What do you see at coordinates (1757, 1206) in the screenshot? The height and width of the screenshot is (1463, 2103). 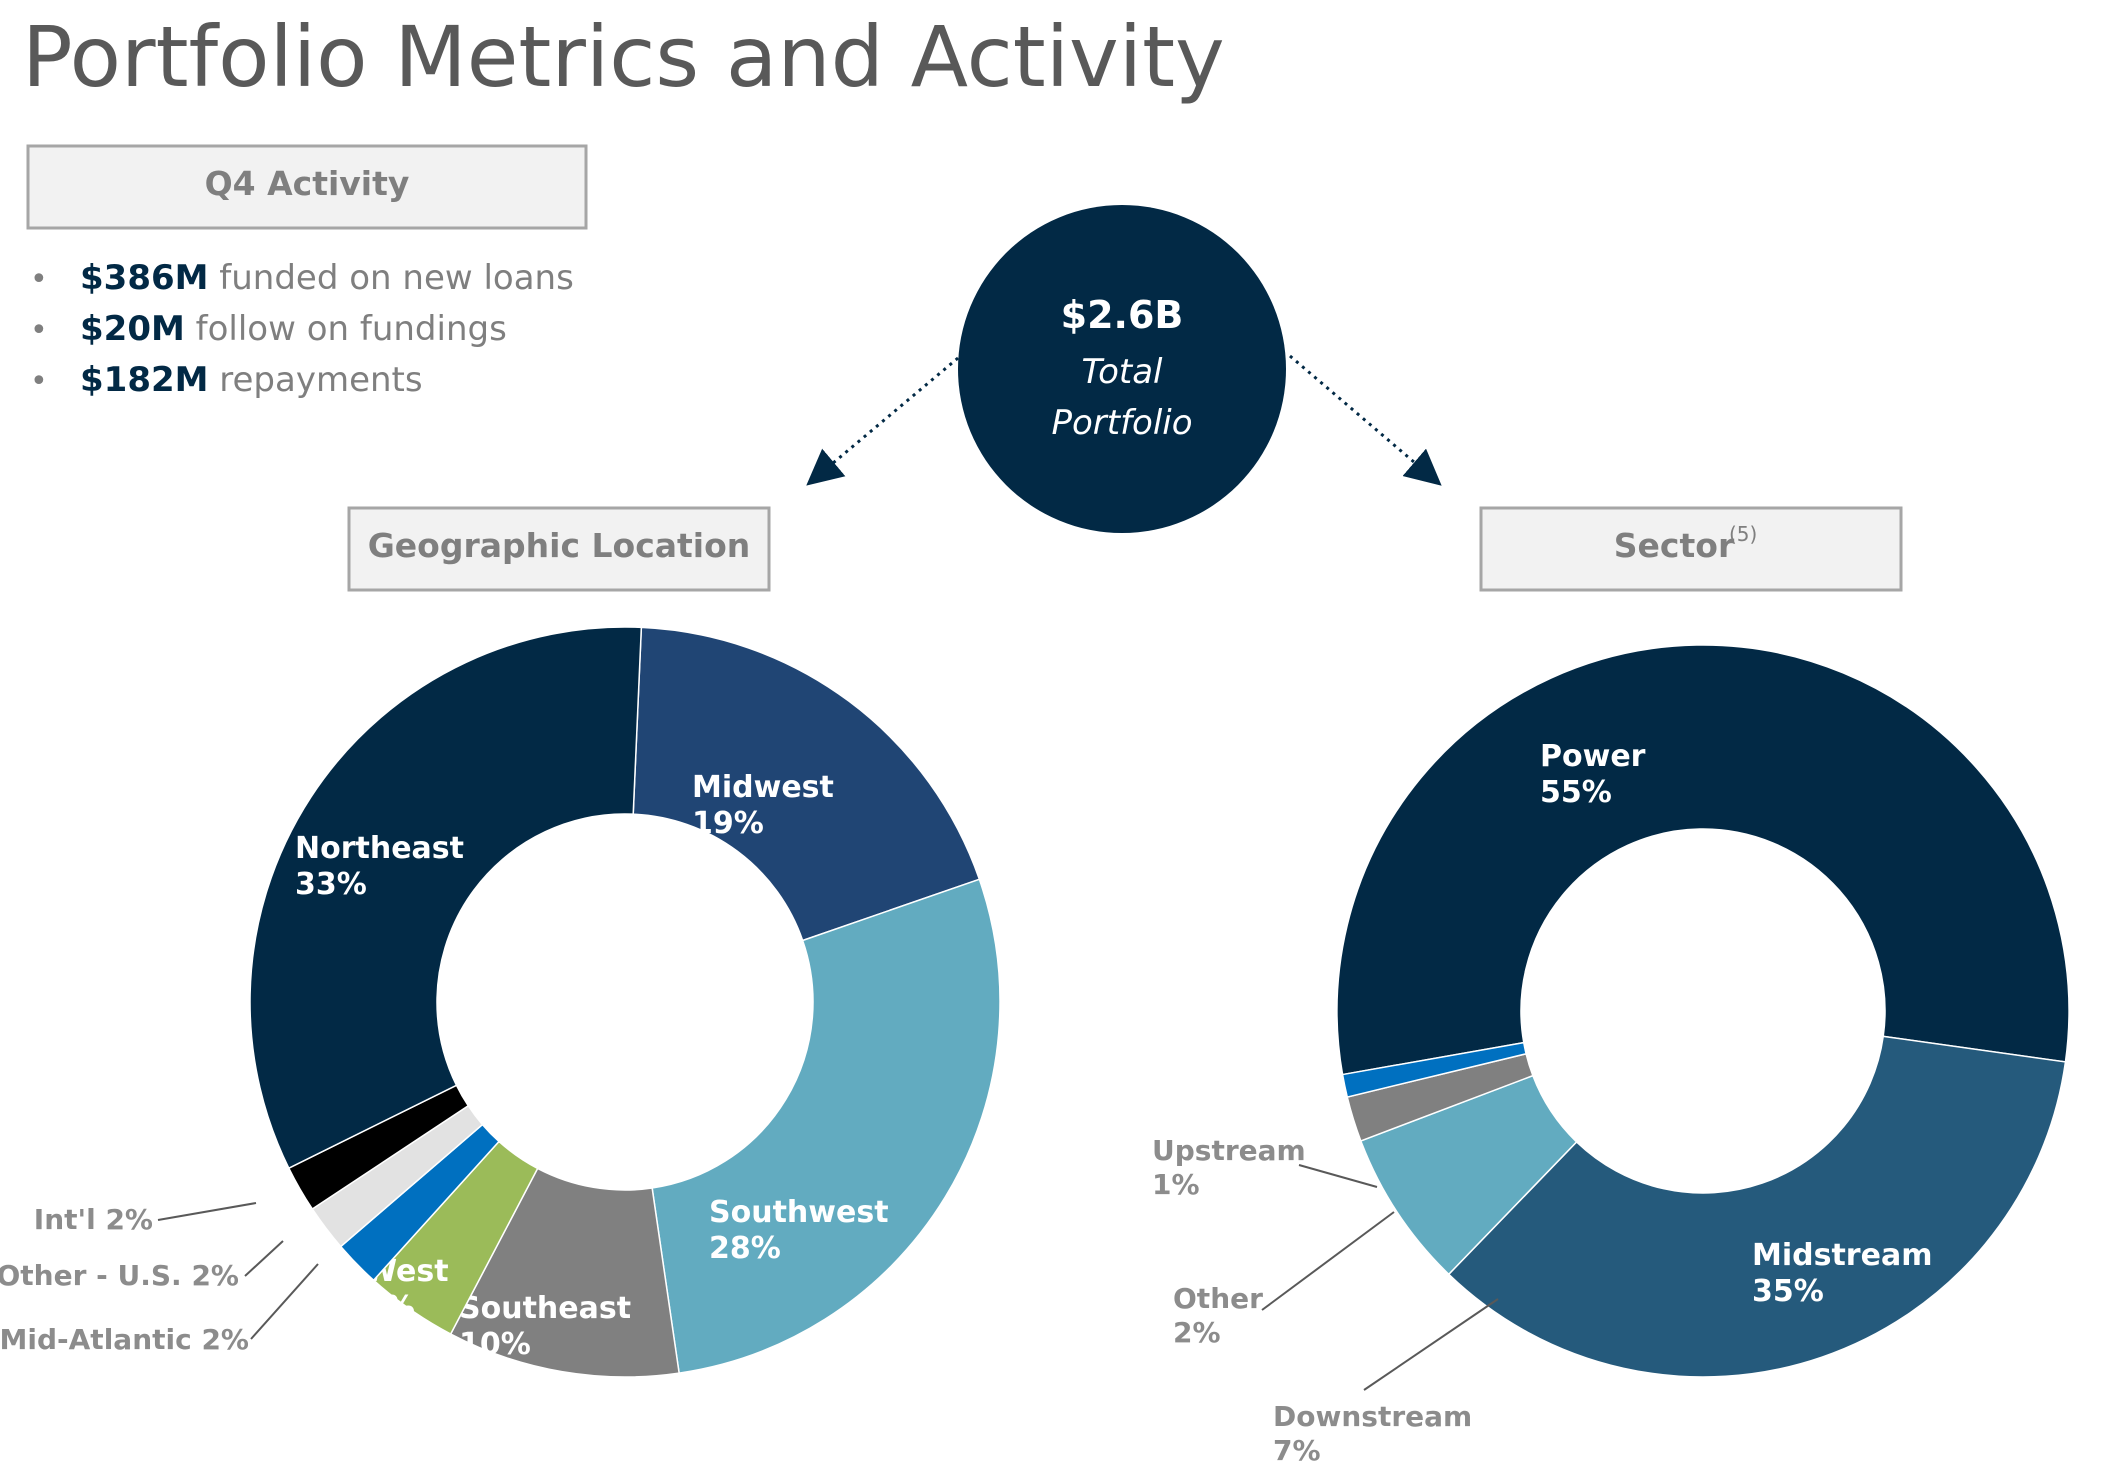 I see `slice-midstream` at bounding box center [1757, 1206].